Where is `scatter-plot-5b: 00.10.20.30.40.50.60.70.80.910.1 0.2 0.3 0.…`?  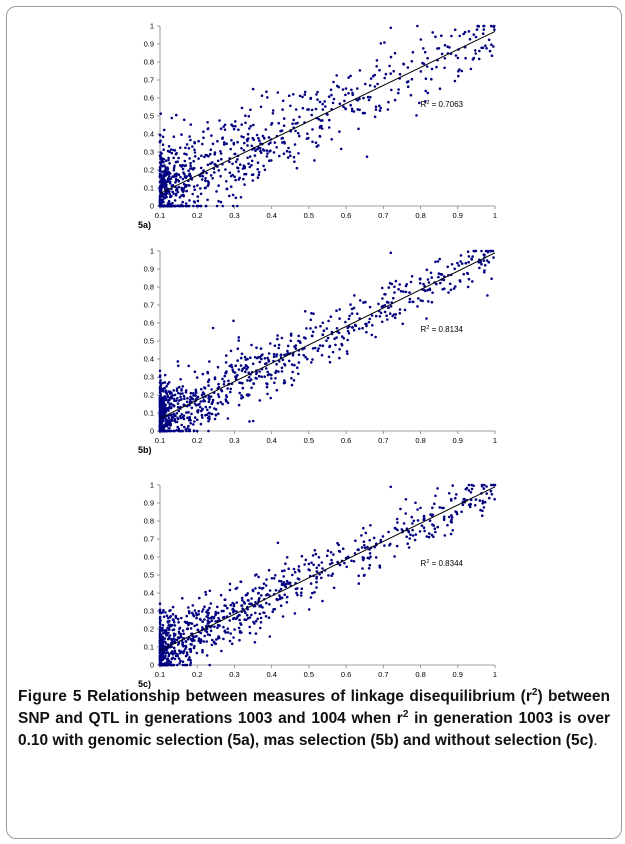
scatter-plot-5b: 00.10.20.30.40.50.60.70.80.910.1 0.2 0.3 0.… is located at coordinates (317, 351).